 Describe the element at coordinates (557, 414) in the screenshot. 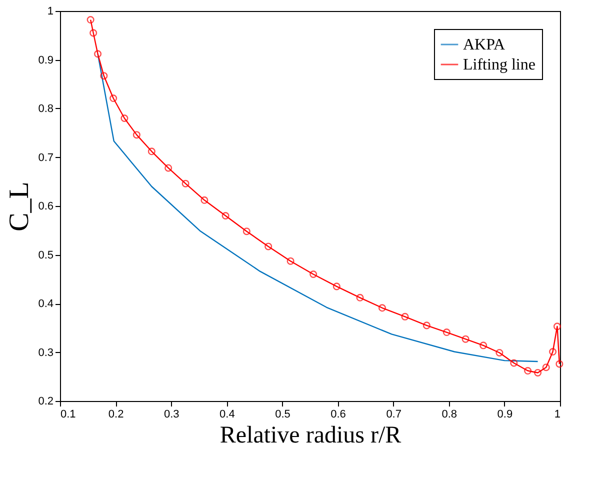

I see `x-tick-label: 1` at that location.